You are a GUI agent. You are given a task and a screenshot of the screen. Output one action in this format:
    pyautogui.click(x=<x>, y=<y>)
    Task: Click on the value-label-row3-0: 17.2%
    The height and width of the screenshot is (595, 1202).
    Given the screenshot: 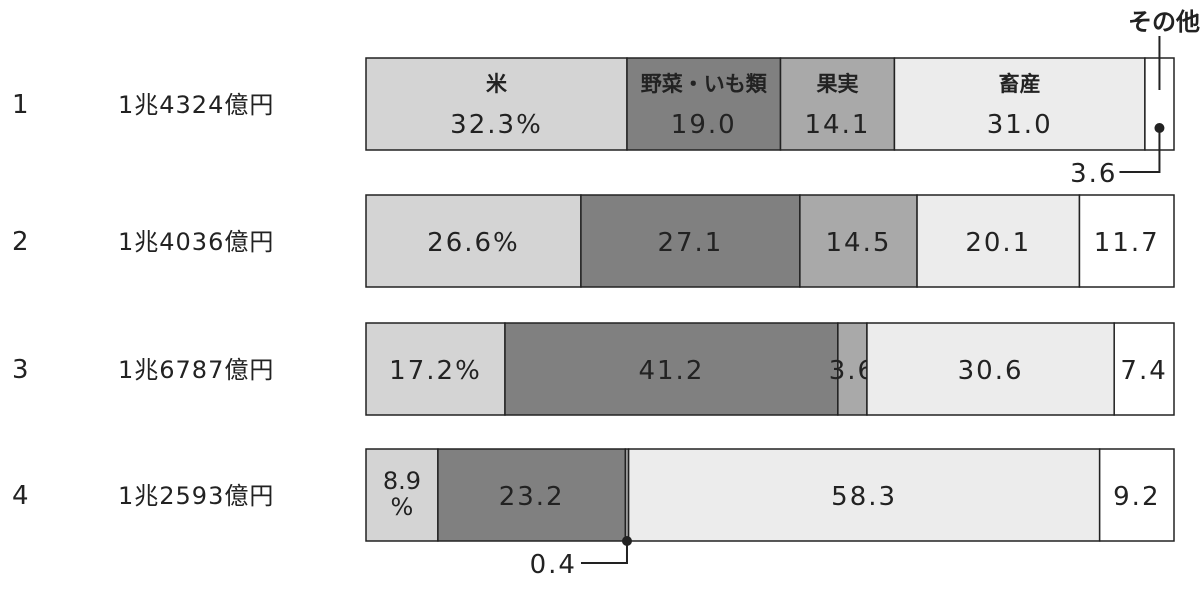 What is the action you would take?
    pyautogui.click(x=435, y=371)
    